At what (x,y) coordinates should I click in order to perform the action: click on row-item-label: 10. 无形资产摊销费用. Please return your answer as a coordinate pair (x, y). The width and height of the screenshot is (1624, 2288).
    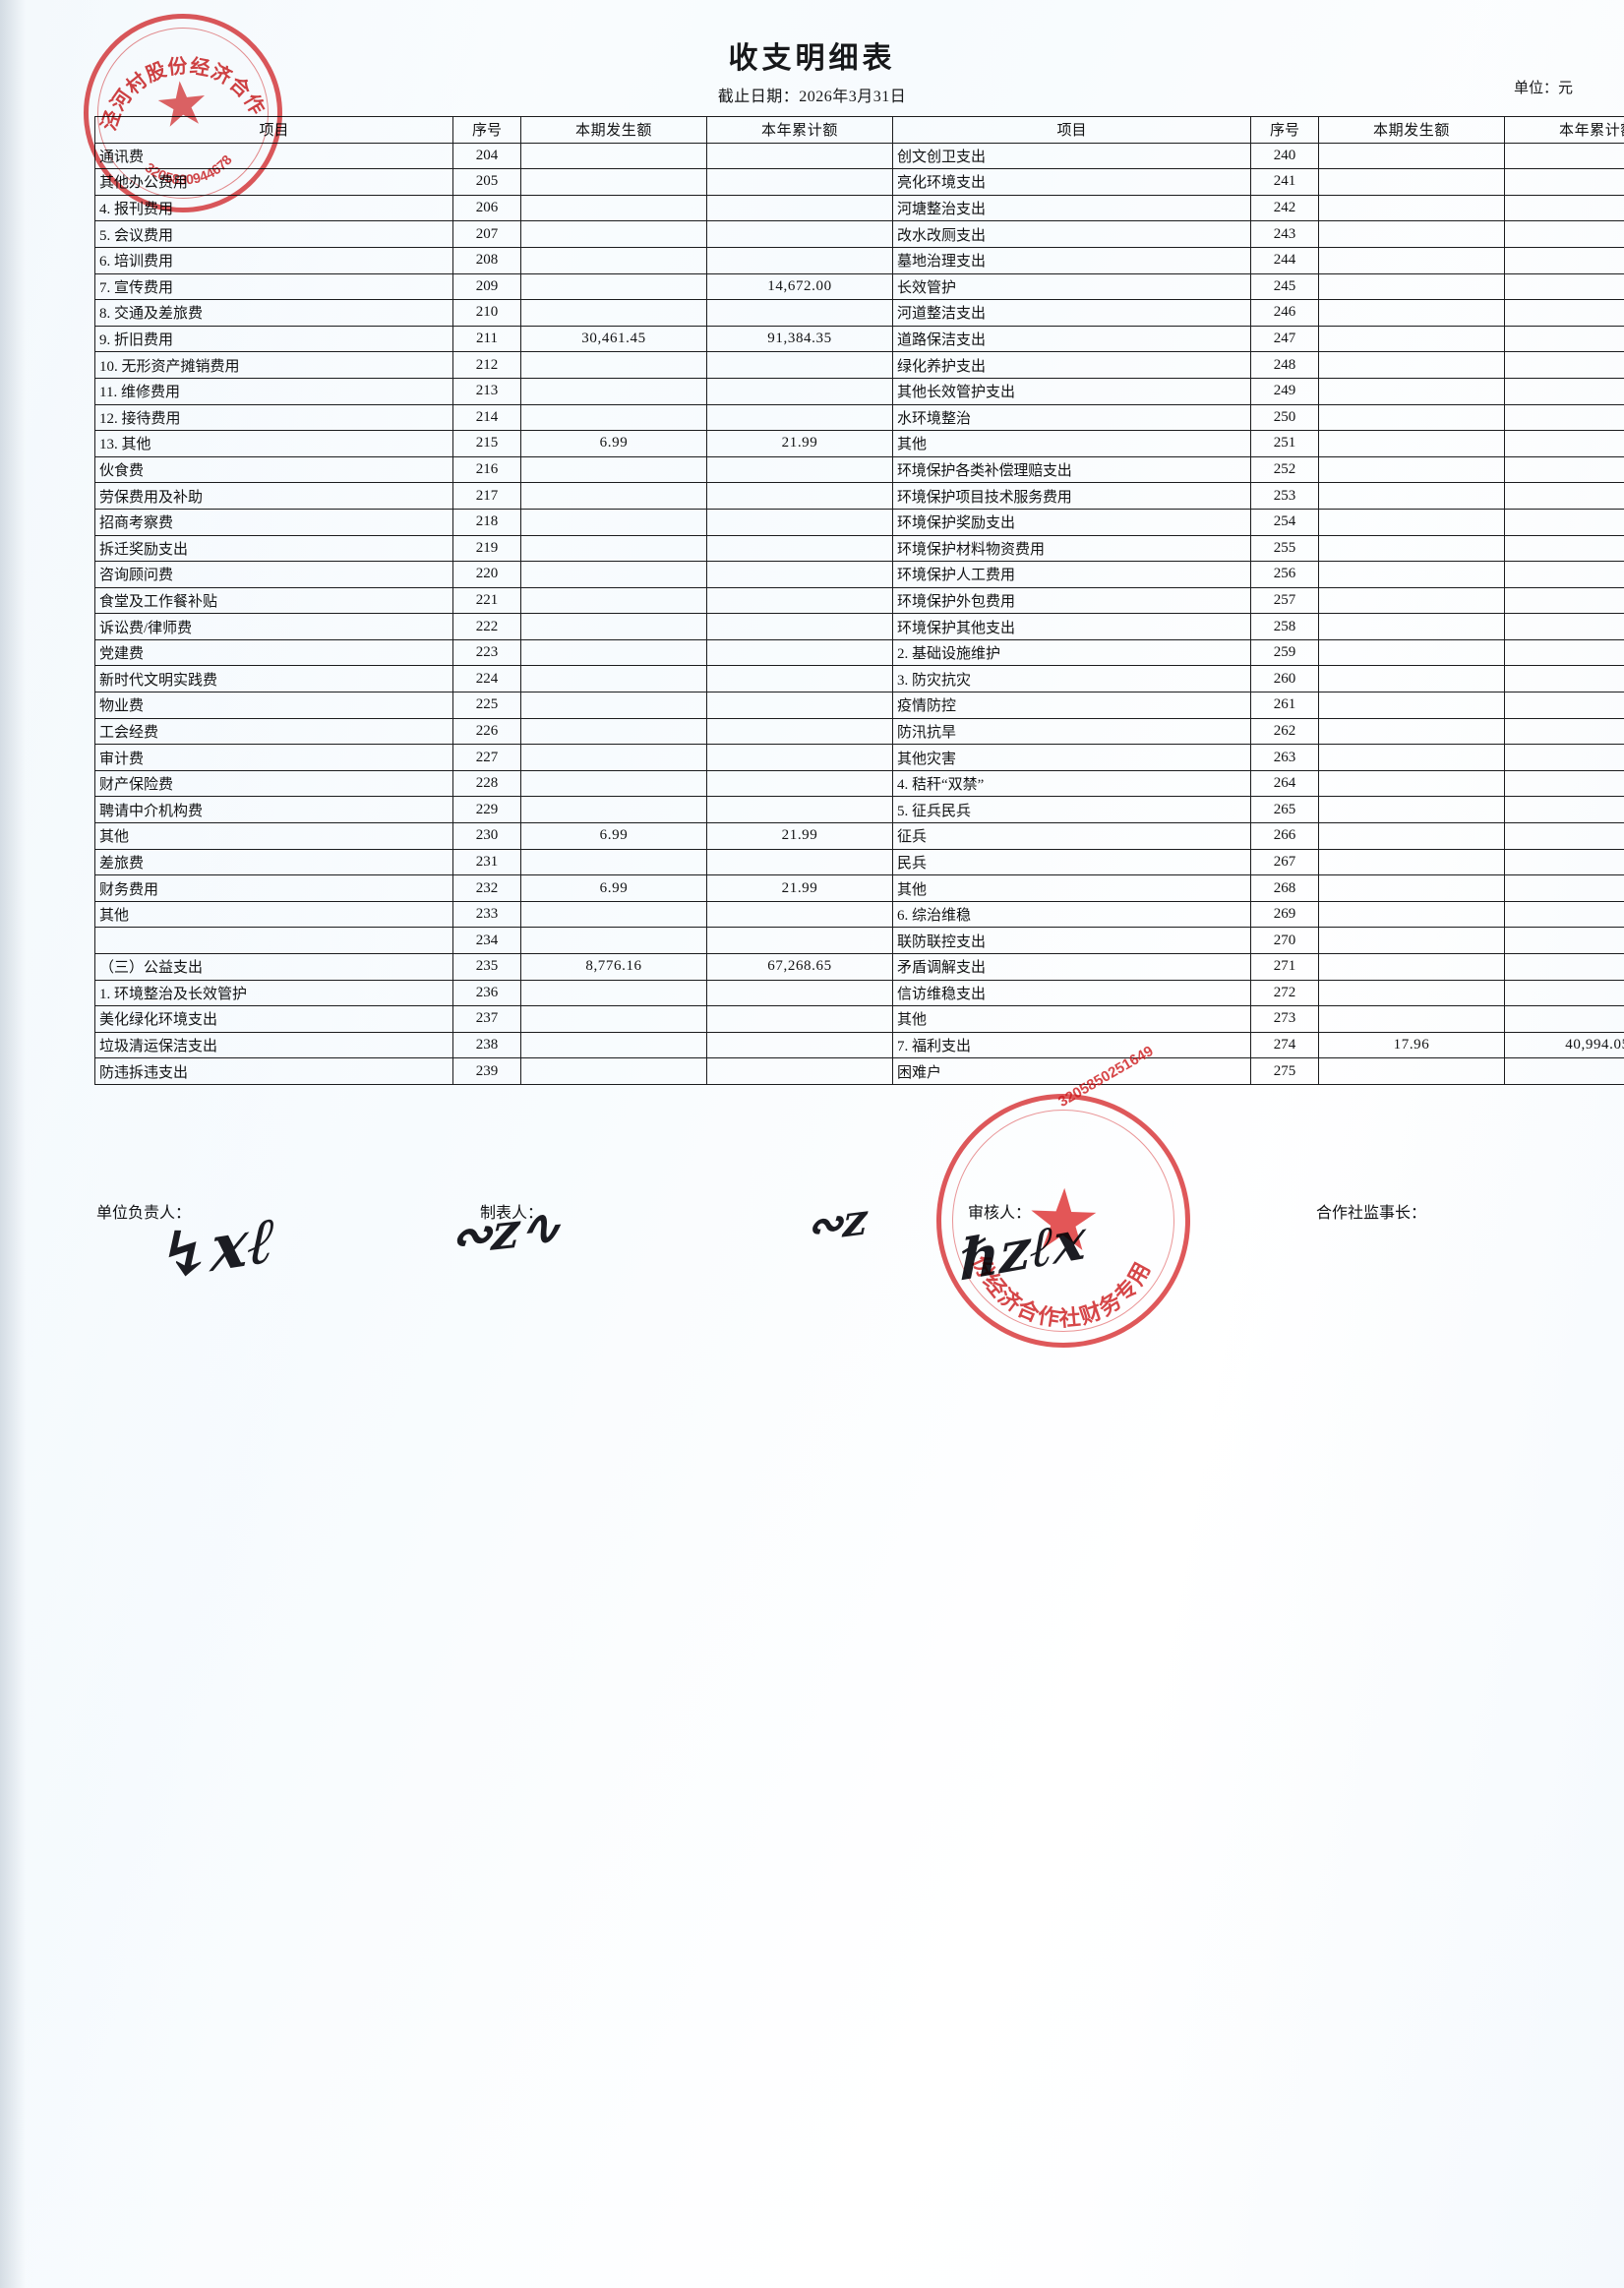
    Looking at the image, I should click on (273, 365).